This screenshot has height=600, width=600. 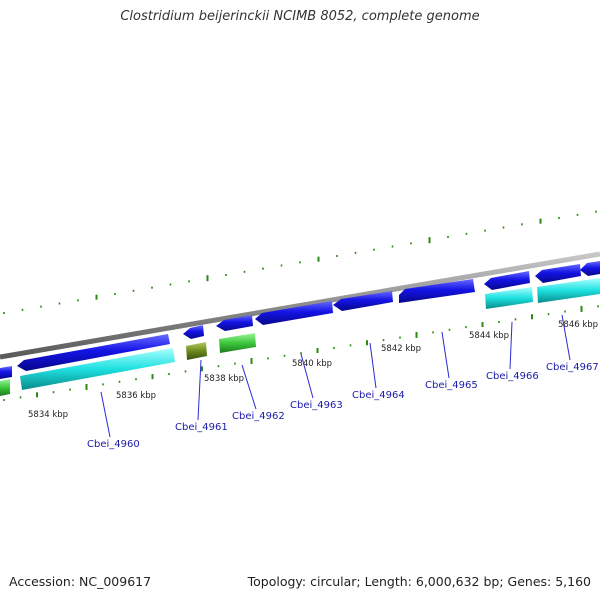 What do you see at coordinates (512, 376) in the screenshot?
I see `gene-label-cbei-4966: Cbei_4966` at bounding box center [512, 376].